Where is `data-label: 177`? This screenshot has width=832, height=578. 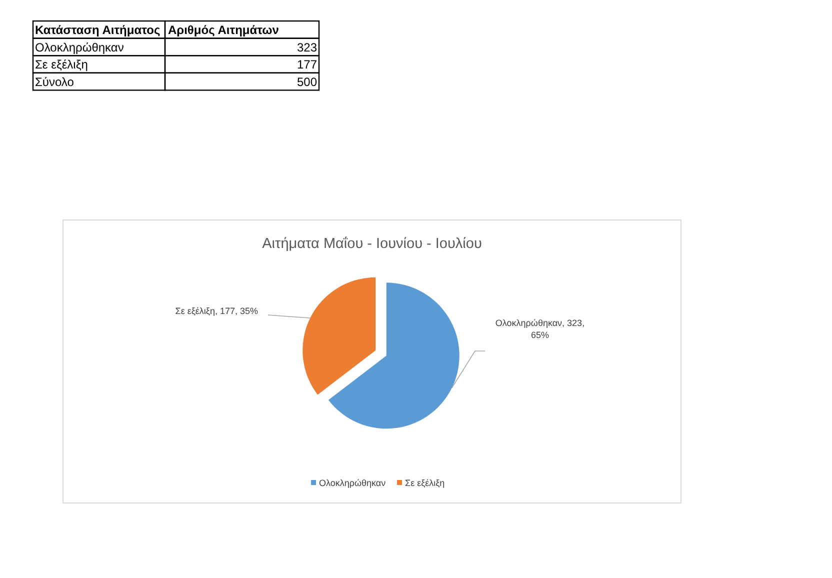
data-label: 177 is located at coordinates (307, 65).